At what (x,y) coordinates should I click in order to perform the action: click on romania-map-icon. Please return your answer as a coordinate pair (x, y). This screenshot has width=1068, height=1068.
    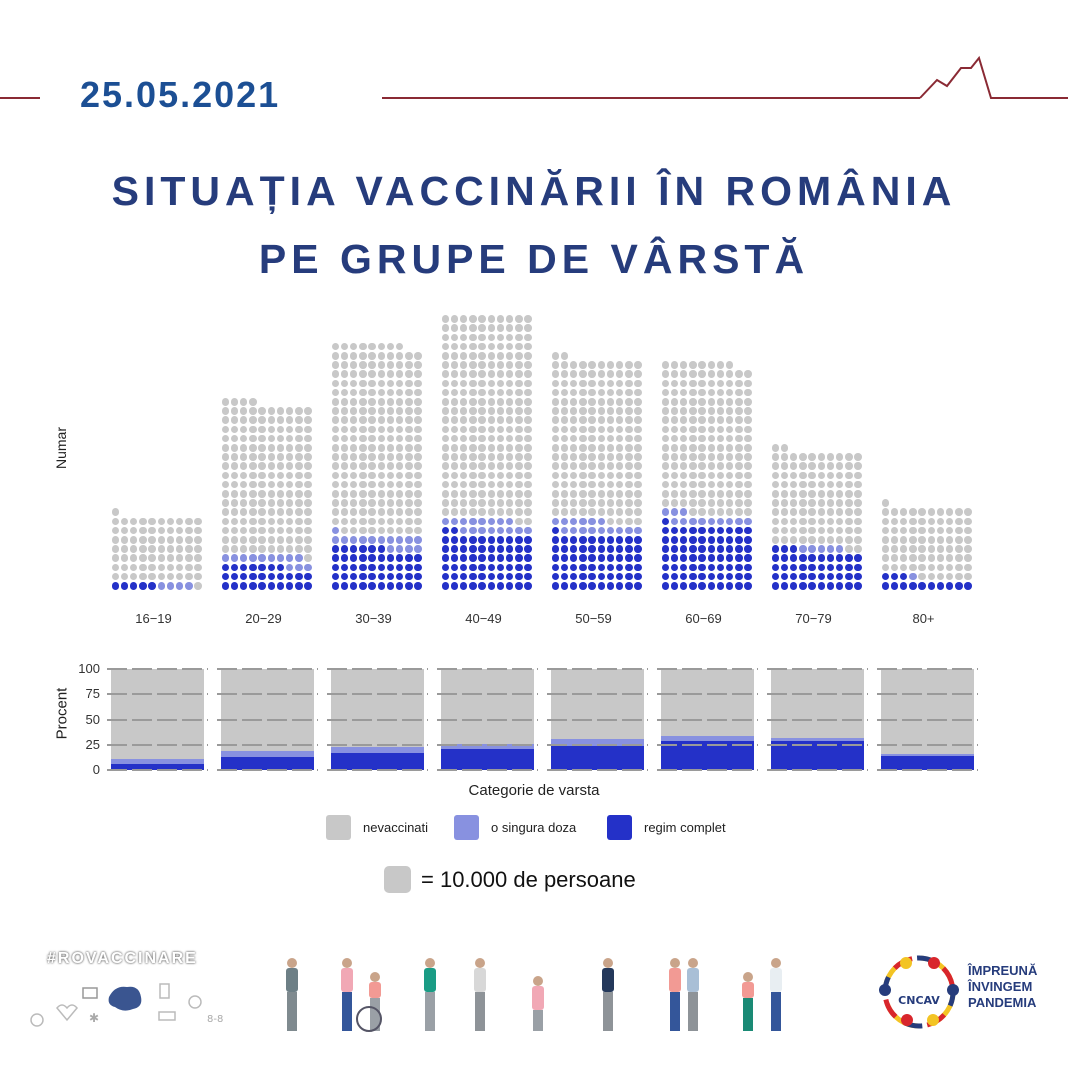
    Looking at the image, I should click on (125, 998).